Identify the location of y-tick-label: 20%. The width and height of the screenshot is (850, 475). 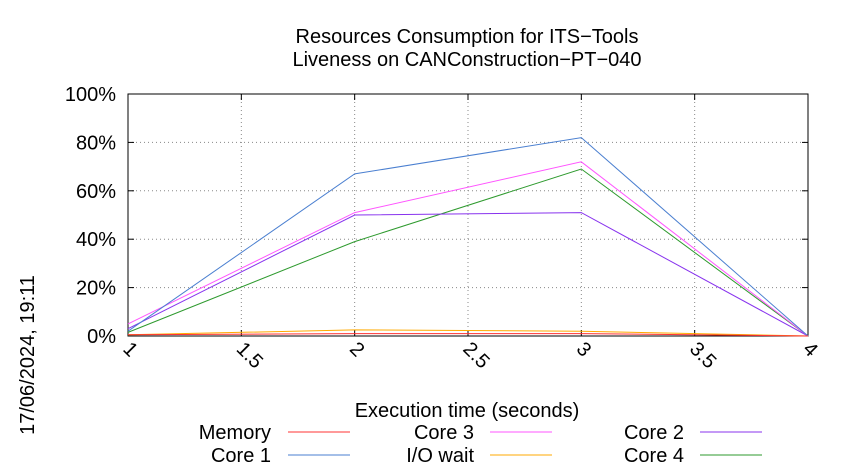
(96, 289).